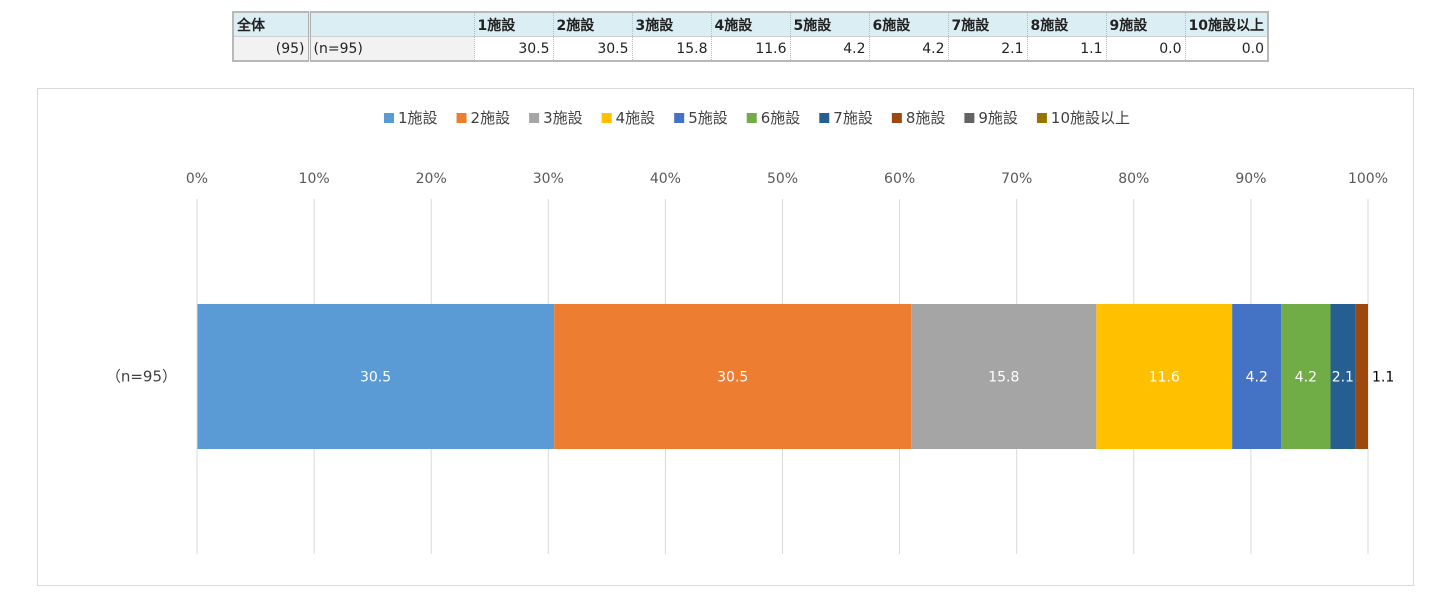 The width and height of the screenshot is (1454, 608). I want to click on x-tick-label: 100%, so click(1368, 179).